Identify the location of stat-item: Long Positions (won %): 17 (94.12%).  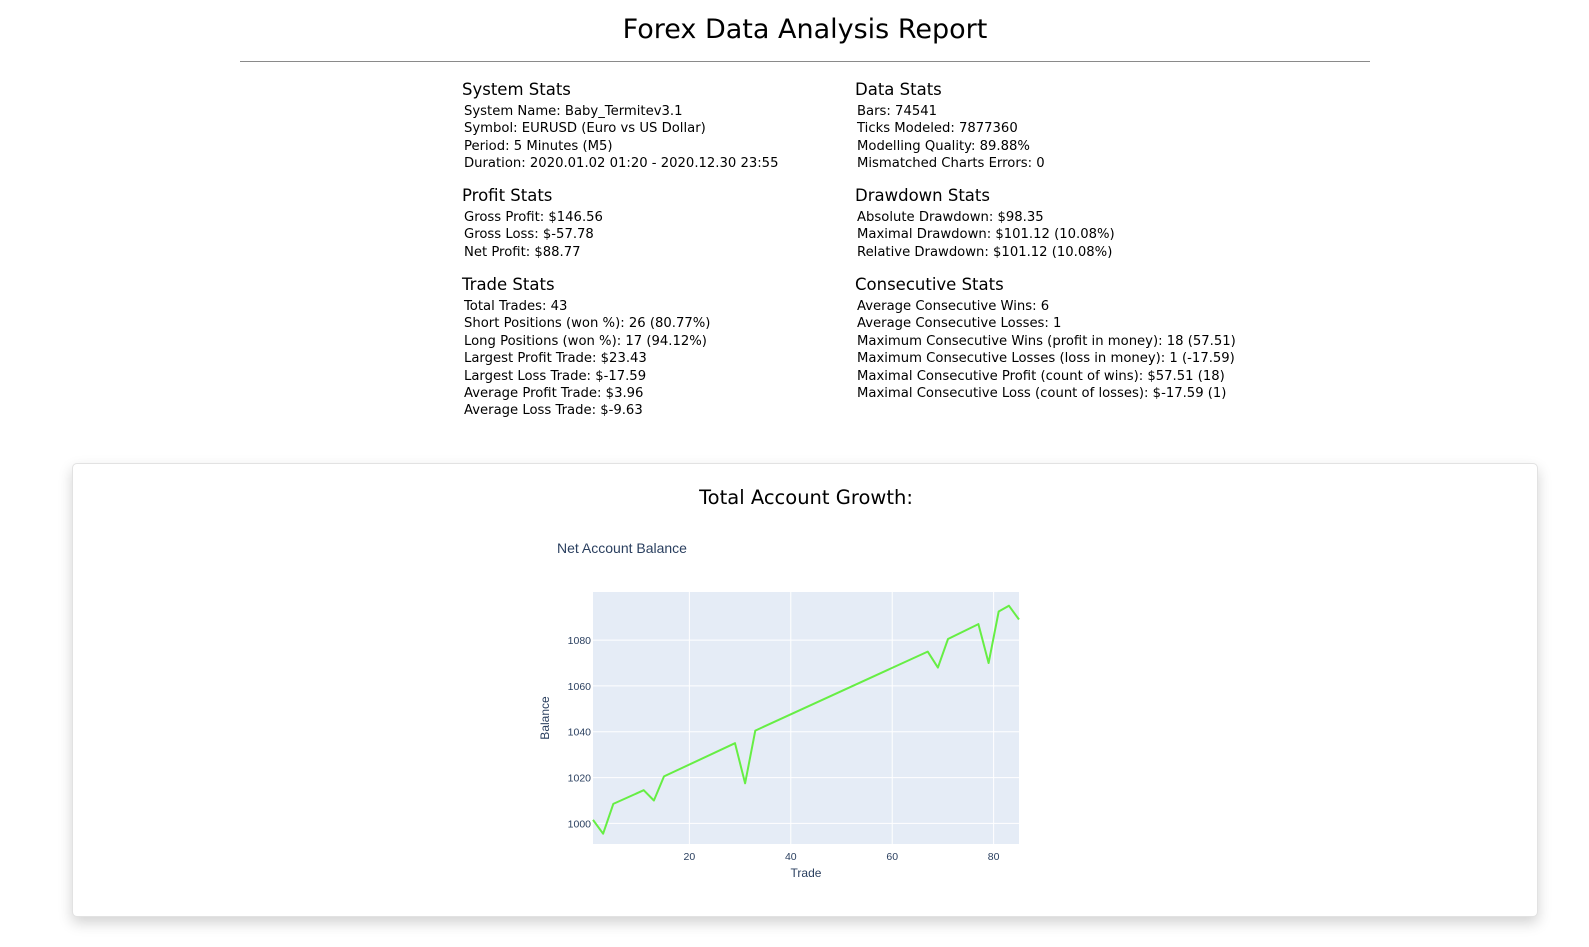
(585, 341).